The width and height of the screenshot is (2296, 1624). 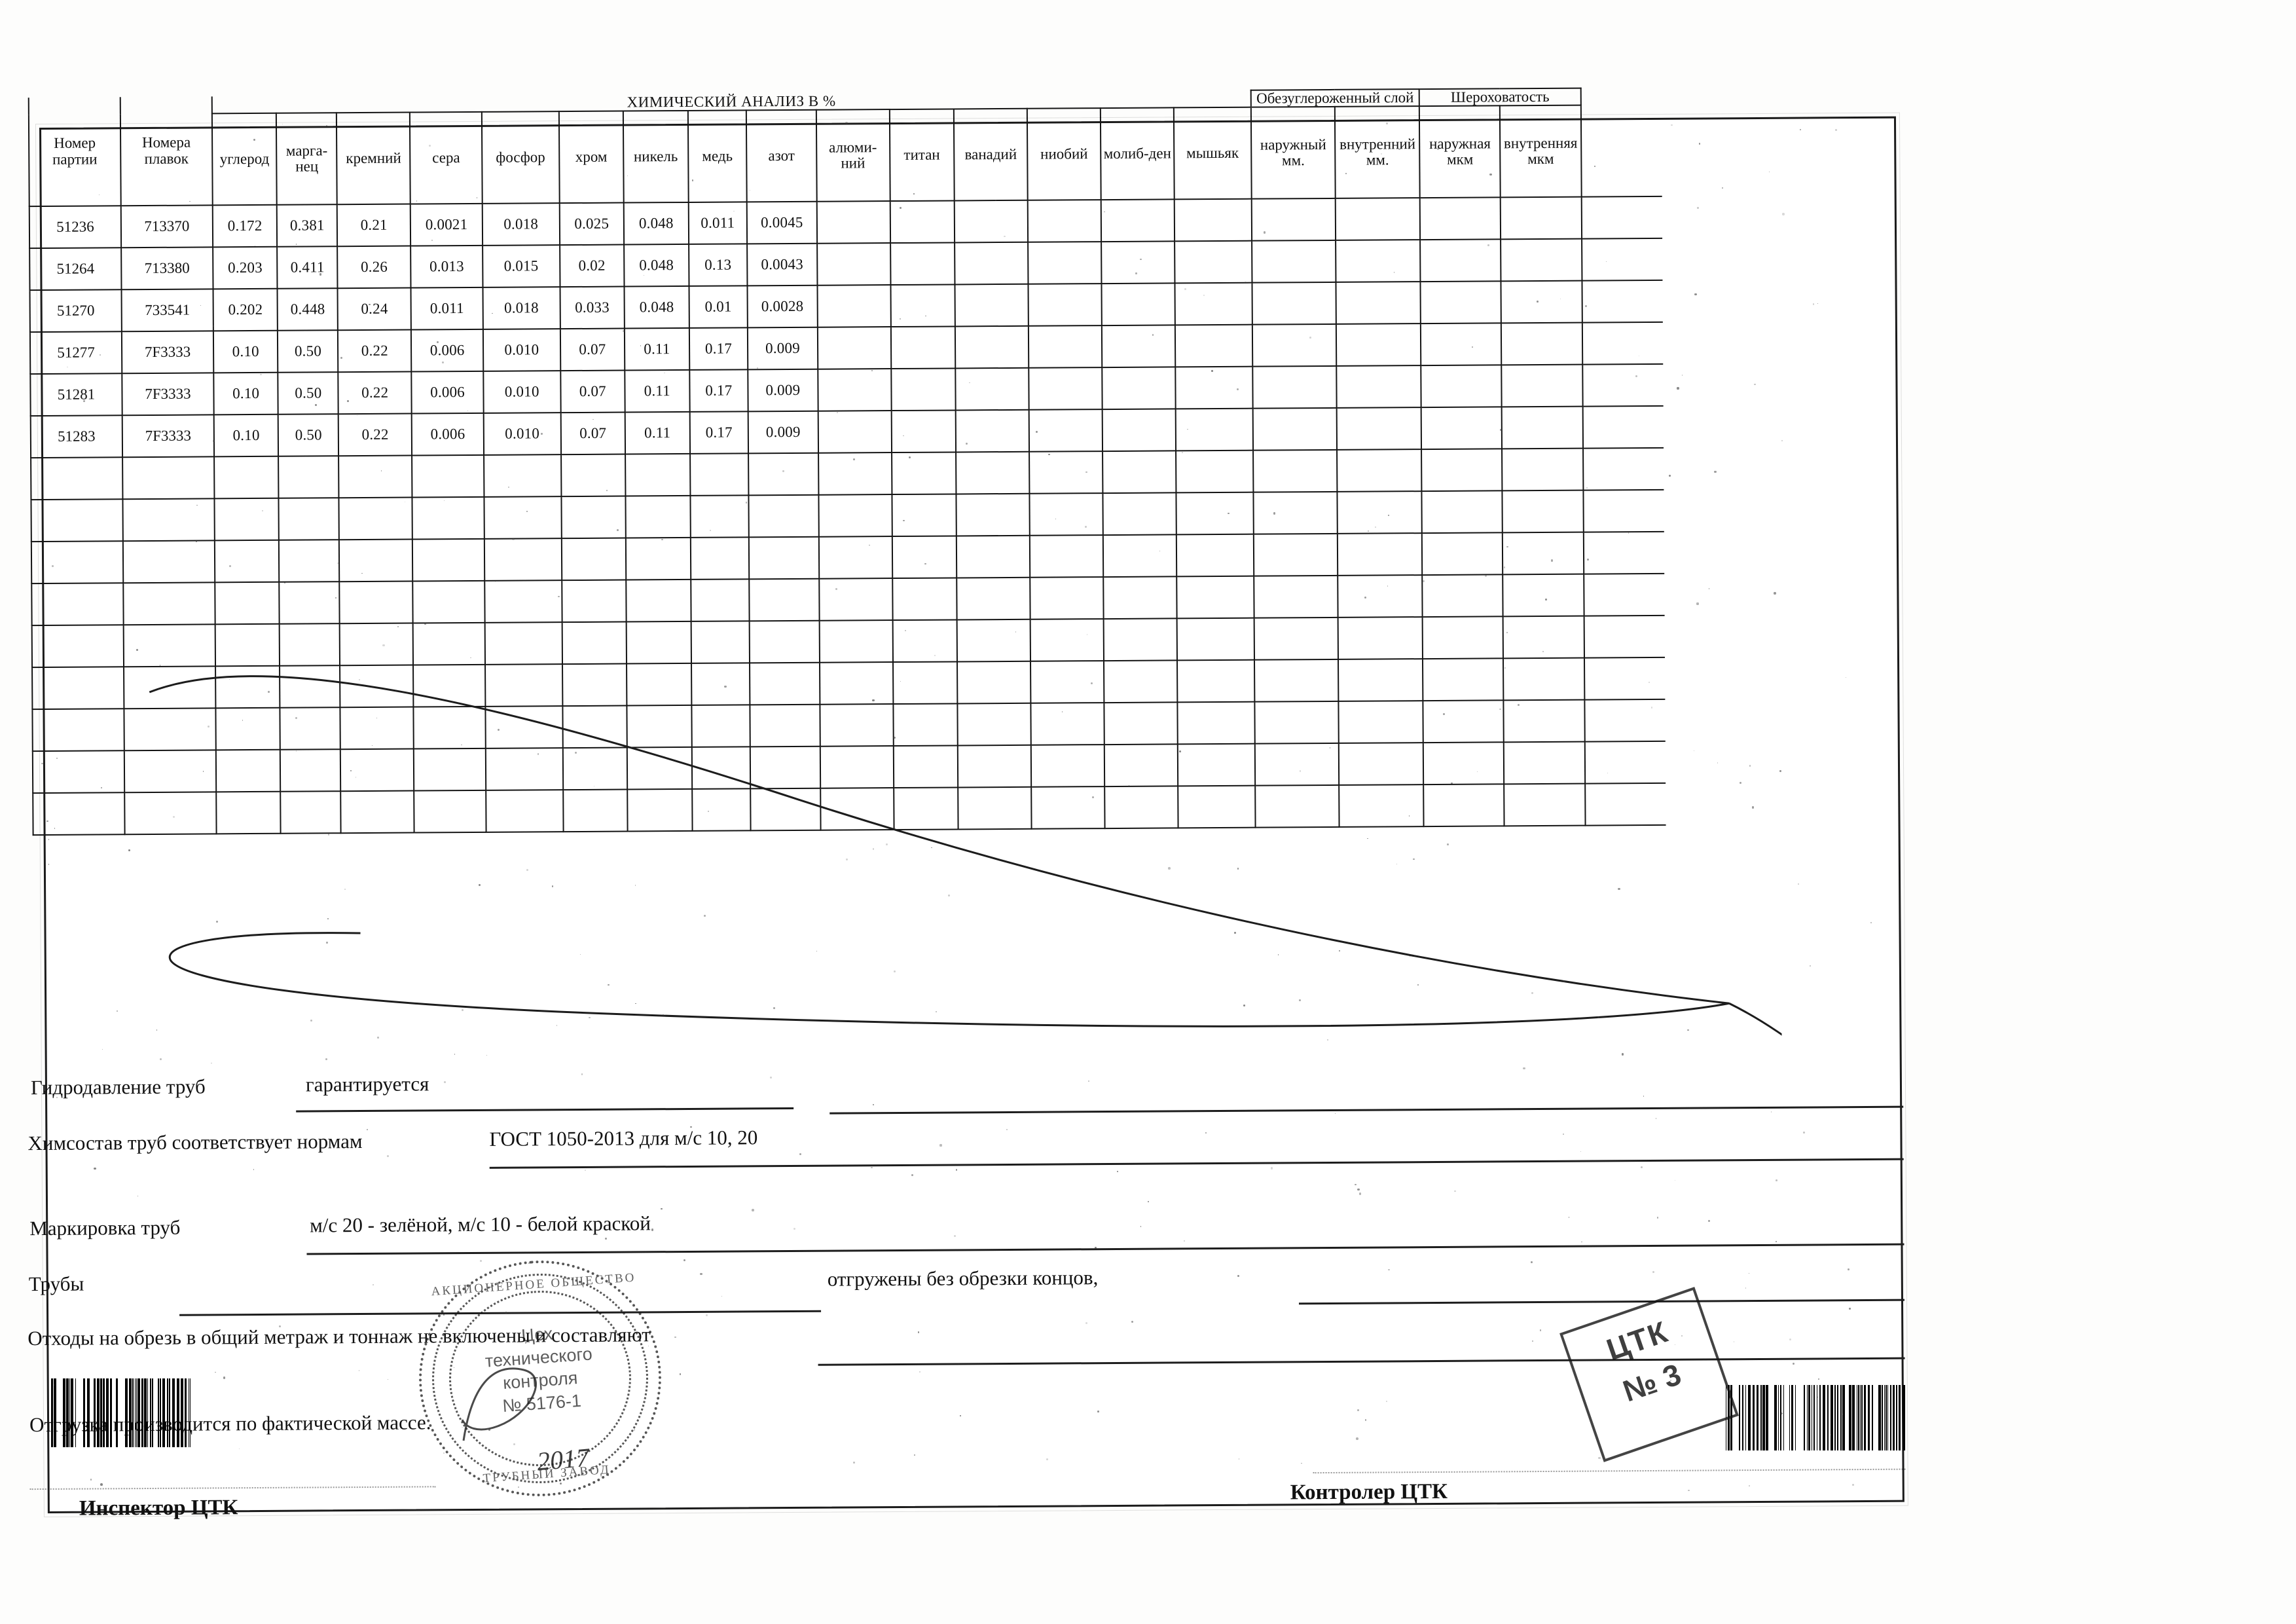 What do you see at coordinates (374, 267) in the screenshot?
I see `cell-chem-value: 0.26` at bounding box center [374, 267].